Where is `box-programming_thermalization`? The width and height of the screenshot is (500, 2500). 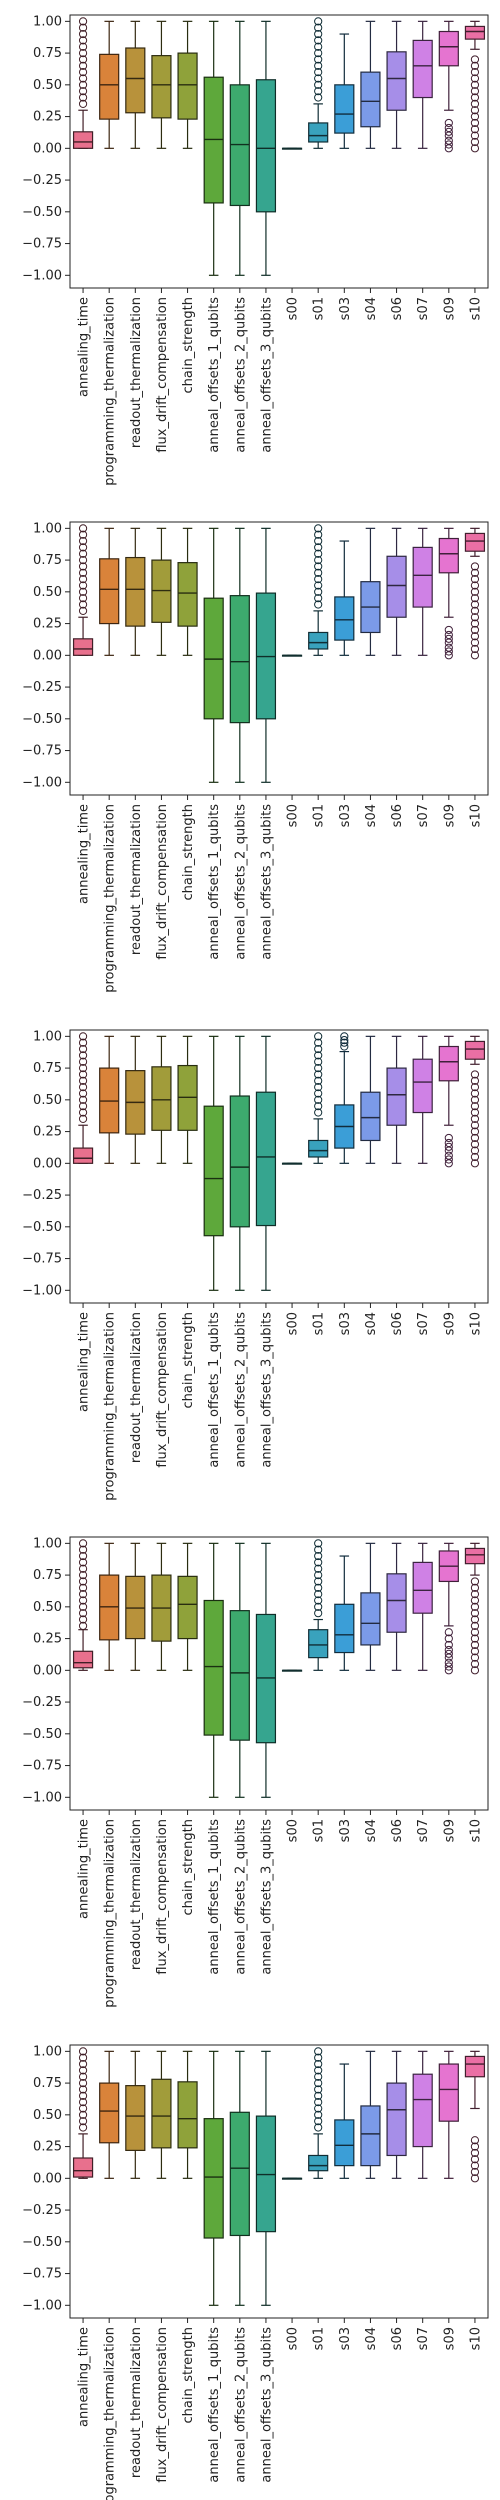 box-programming_thermalization is located at coordinates (109, 84).